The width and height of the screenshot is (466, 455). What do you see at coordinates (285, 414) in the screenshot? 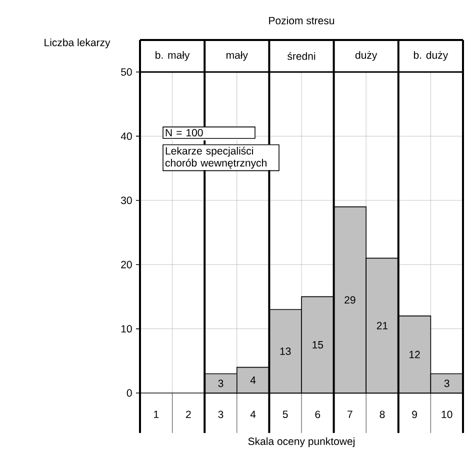
I see `x-tick-label: 5` at bounding box center [285, 414].